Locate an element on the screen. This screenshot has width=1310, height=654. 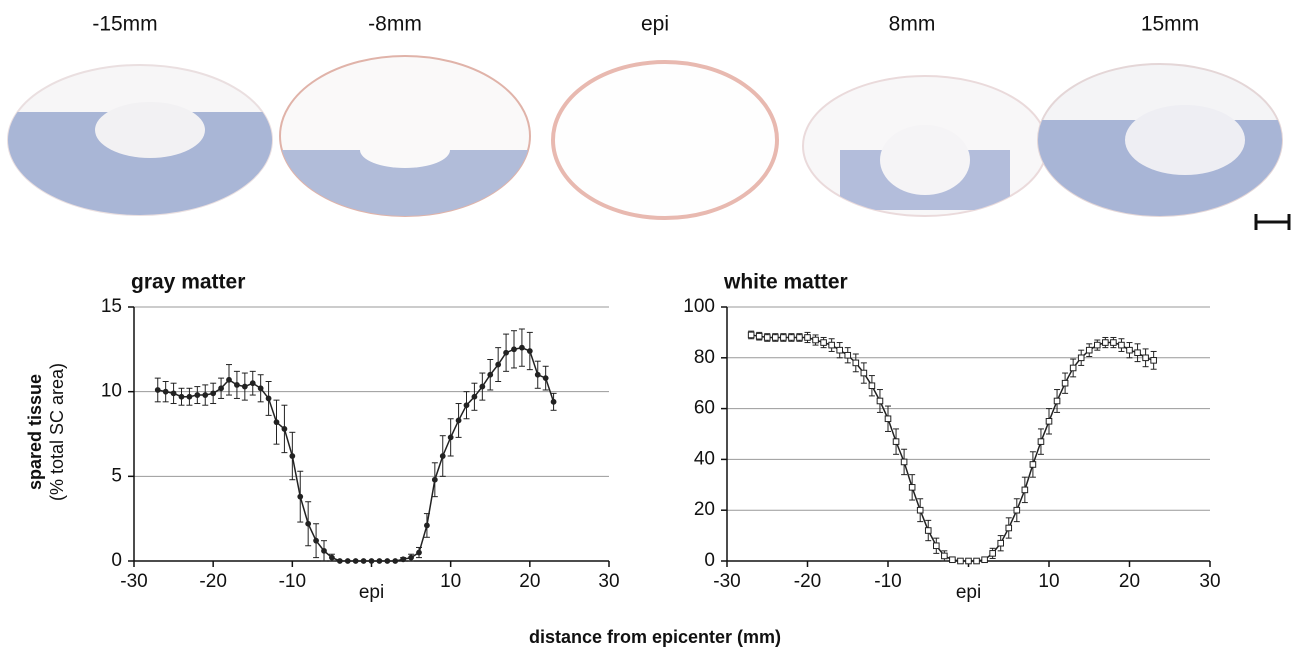
y-tick-label: 100 is located at coordinates (699, 306).